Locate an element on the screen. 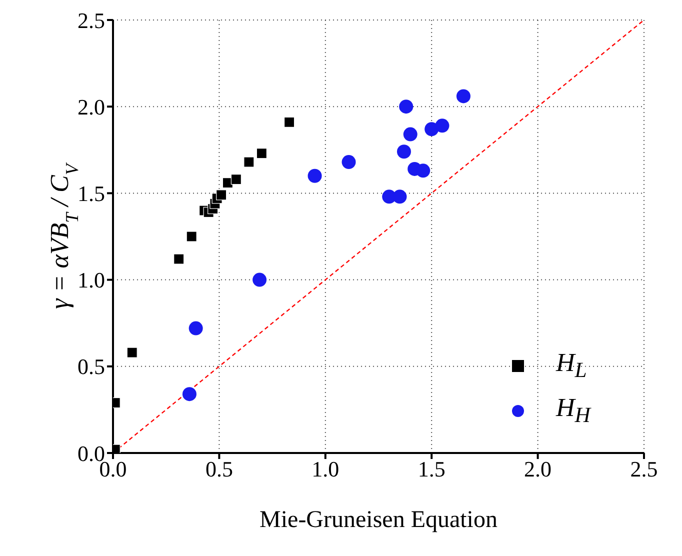 Image resolution: width=682 pixels, height=556 pixels. legend-label: H$_{H}$ is located at coordinates (573, 410).